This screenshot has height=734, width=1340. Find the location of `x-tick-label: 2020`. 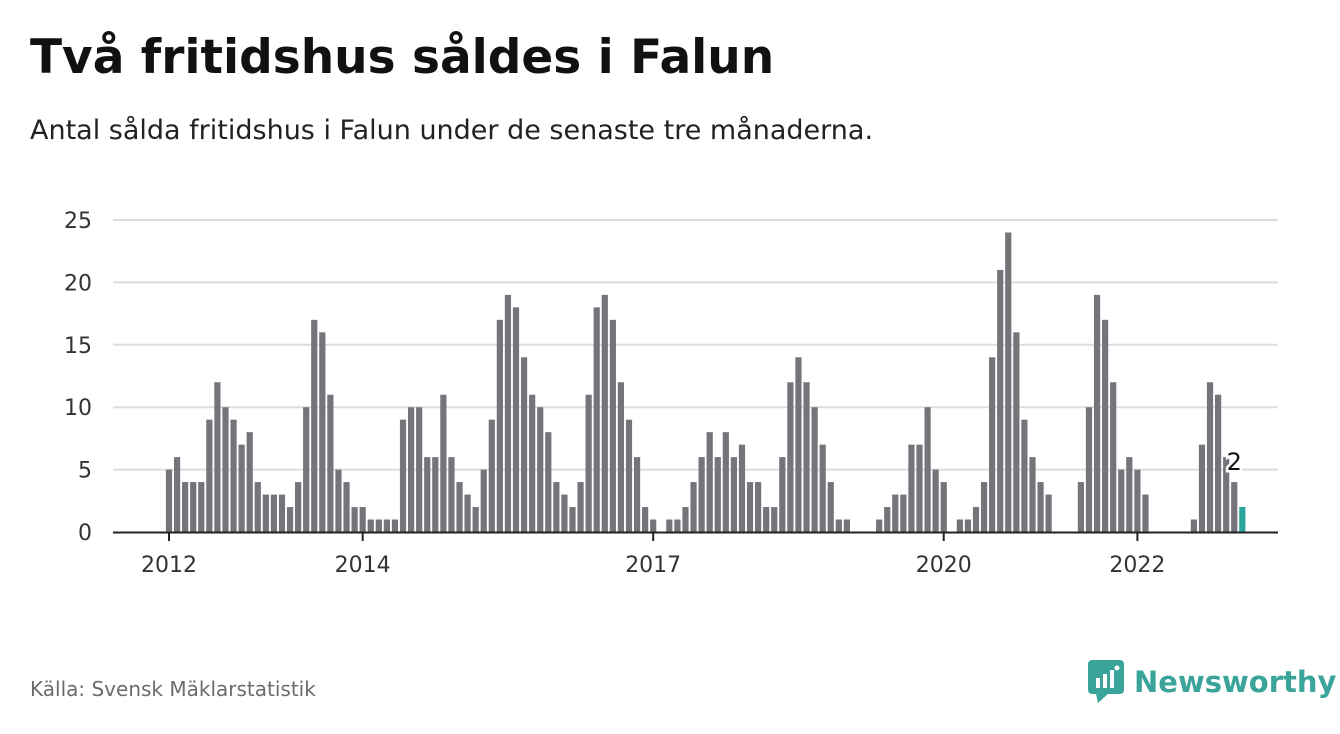

x-tick-label: 2020 is located at coordinates (944, 565).